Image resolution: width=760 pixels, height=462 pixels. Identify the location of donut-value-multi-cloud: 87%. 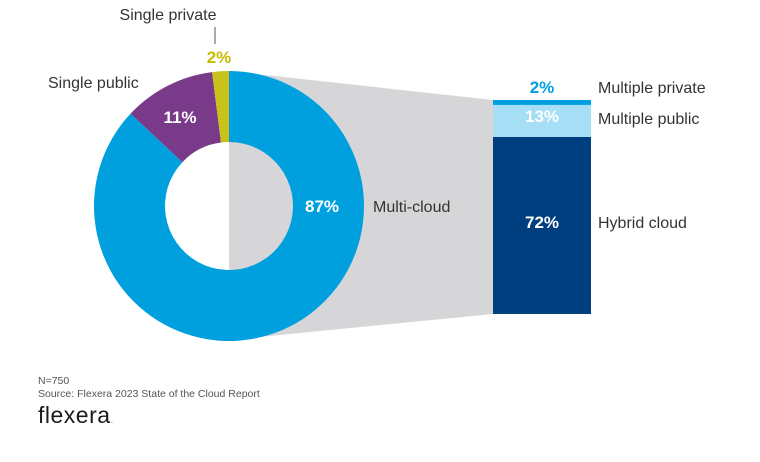
(322, 206).